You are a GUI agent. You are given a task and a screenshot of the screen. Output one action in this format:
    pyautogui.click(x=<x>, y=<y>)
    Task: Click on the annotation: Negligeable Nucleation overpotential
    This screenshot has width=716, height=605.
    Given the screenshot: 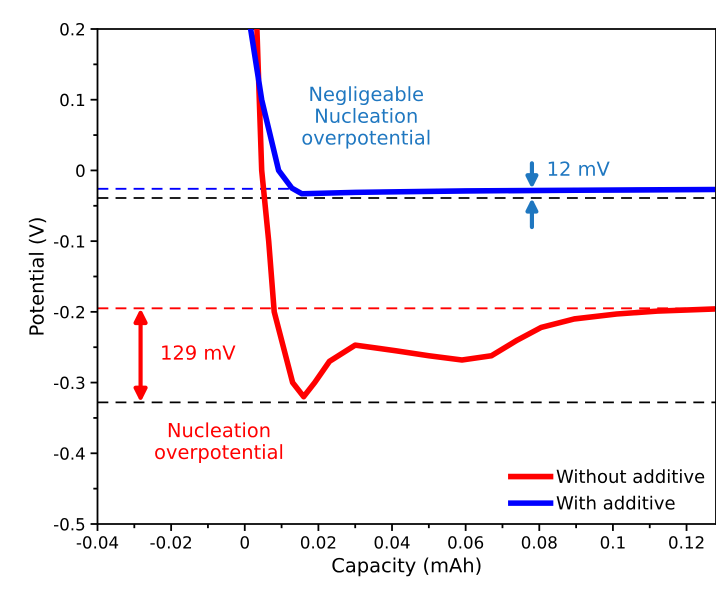 What is the action you would take?
    pyautogui.click(x=366, y=117)
    